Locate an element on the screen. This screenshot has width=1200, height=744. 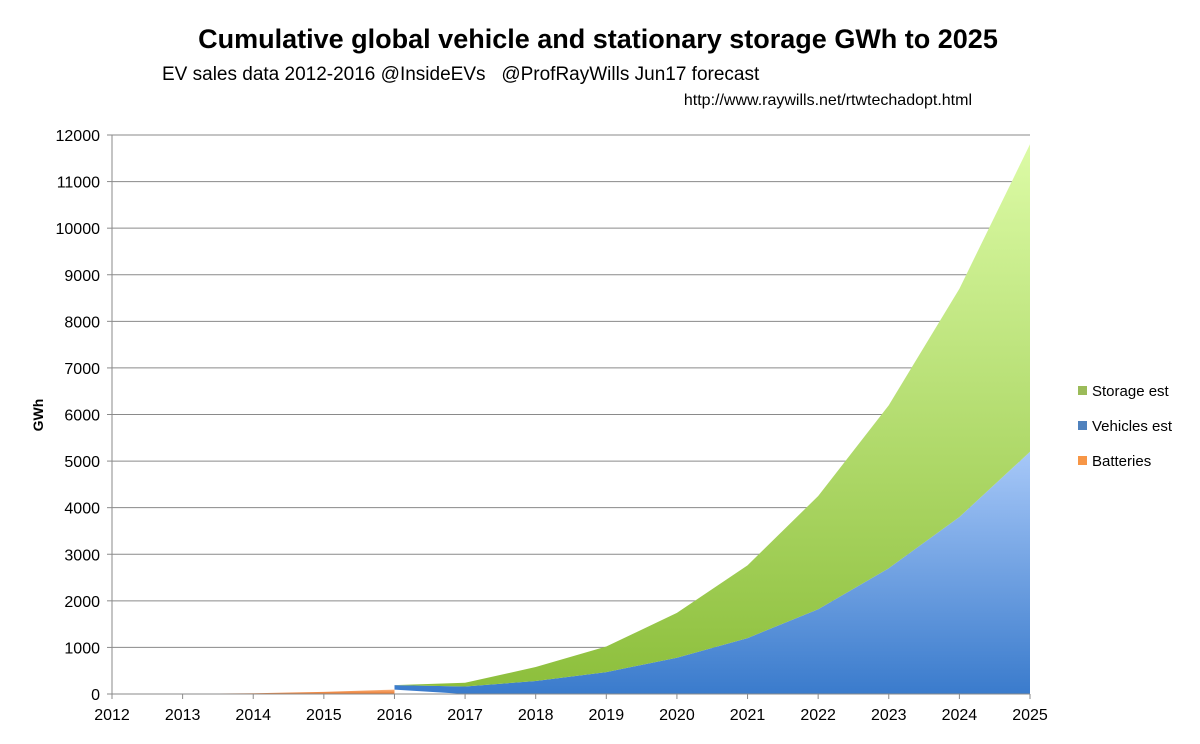
legend-label-vehicles-est: Vehicles est is located at coordinates (1132, 426).